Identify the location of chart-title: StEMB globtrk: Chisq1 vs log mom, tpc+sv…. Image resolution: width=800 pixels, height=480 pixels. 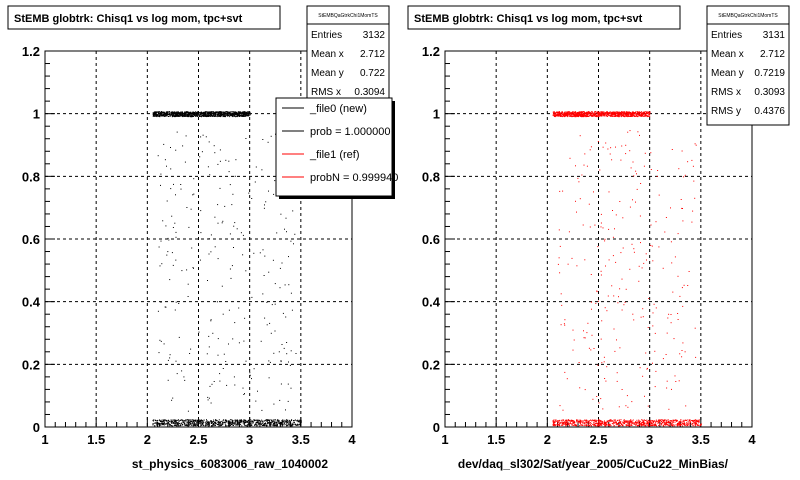
(128, 19).